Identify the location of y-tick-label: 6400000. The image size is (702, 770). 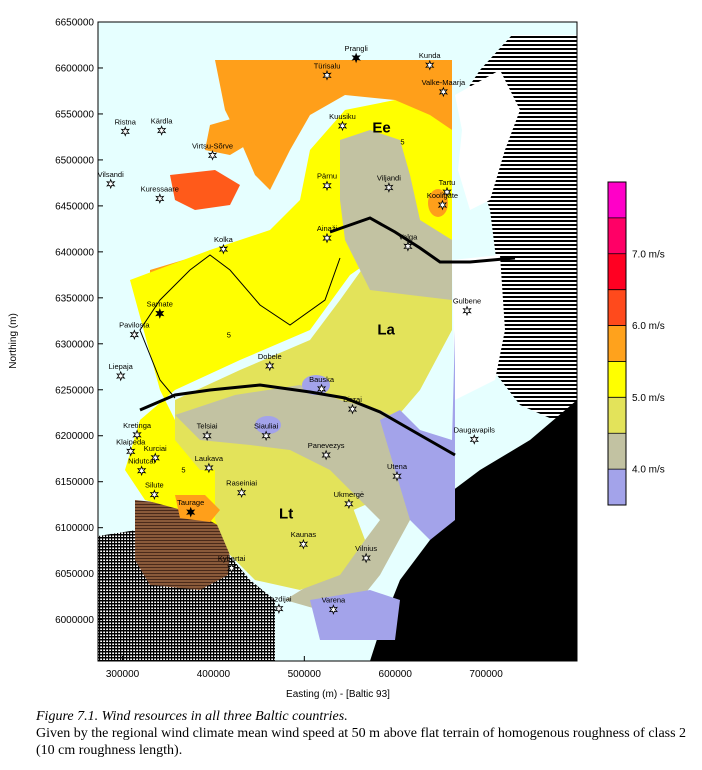
(74, 252).